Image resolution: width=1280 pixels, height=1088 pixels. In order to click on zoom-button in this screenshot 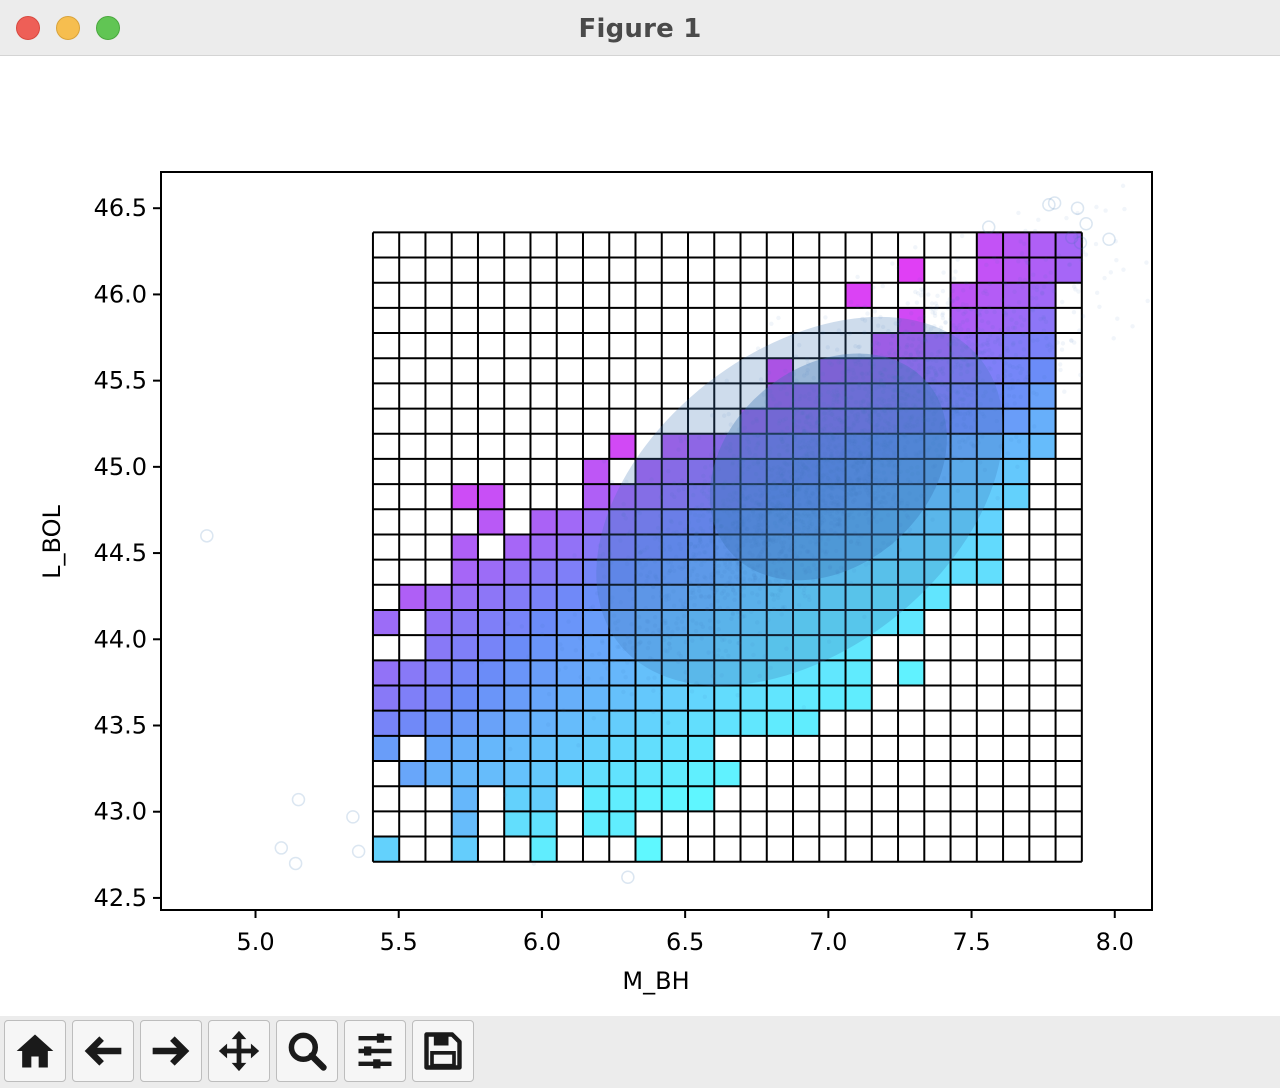, I will do `click(307, 1051)`.